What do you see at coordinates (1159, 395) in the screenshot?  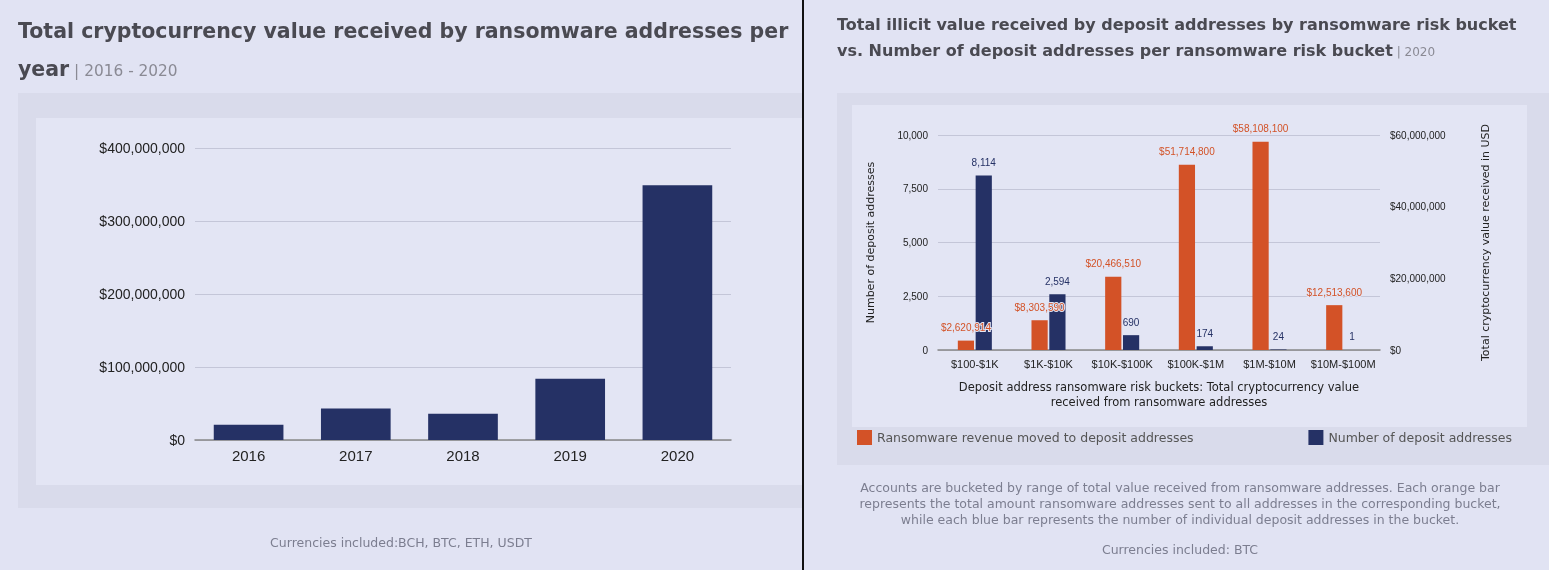 I see `x-axis-title: Deposit address ransomware risk buckets: Total cryptocurrency value received from ransomware addresses` at bounding box center [1159, 395].